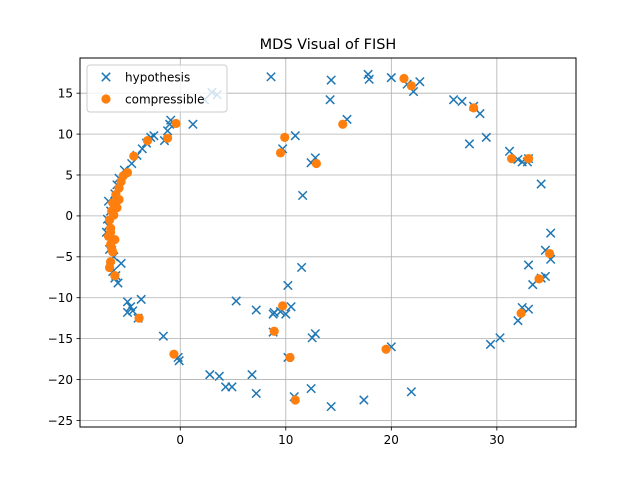 This screenshot has height=480, width=640. I want to click on y-tick-label: 10, so click(65, 134).